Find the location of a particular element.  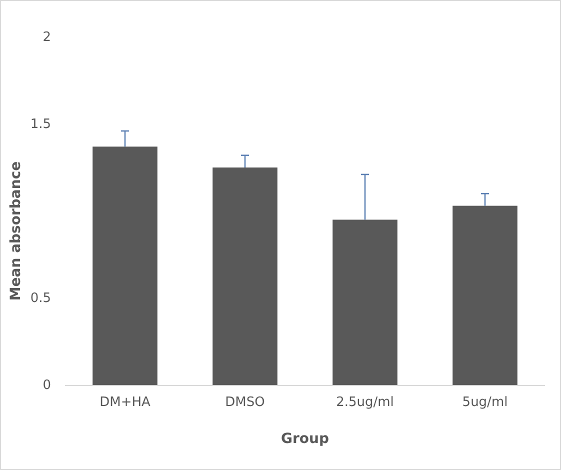

y-tick-label: 0 is located at coordinates (46, 386).